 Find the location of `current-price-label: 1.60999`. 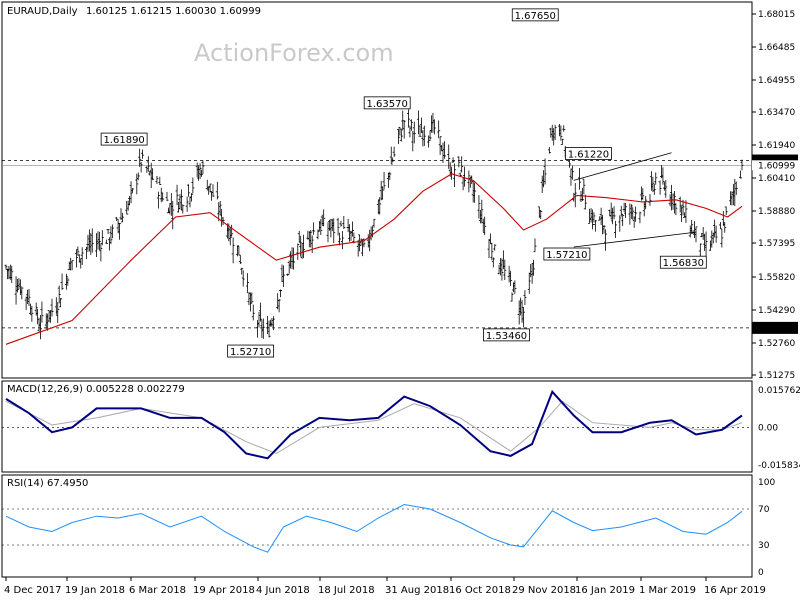

current-price-label: 1.60999 is located at coordinates (775, 165).